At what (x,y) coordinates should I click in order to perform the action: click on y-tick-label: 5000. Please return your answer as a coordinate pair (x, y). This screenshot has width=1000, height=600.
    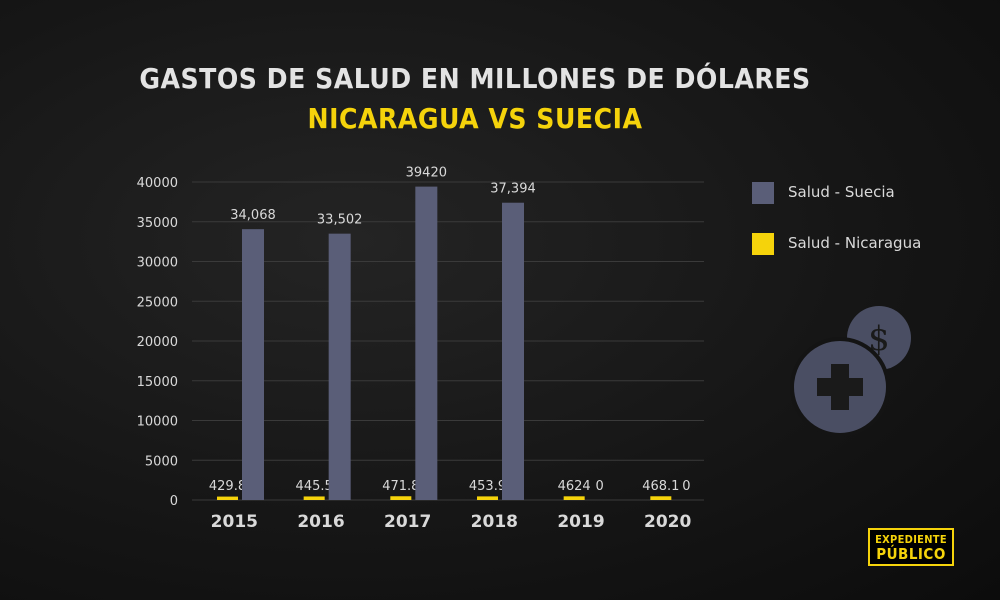
    Looking at the image, I should click on (161, 461).